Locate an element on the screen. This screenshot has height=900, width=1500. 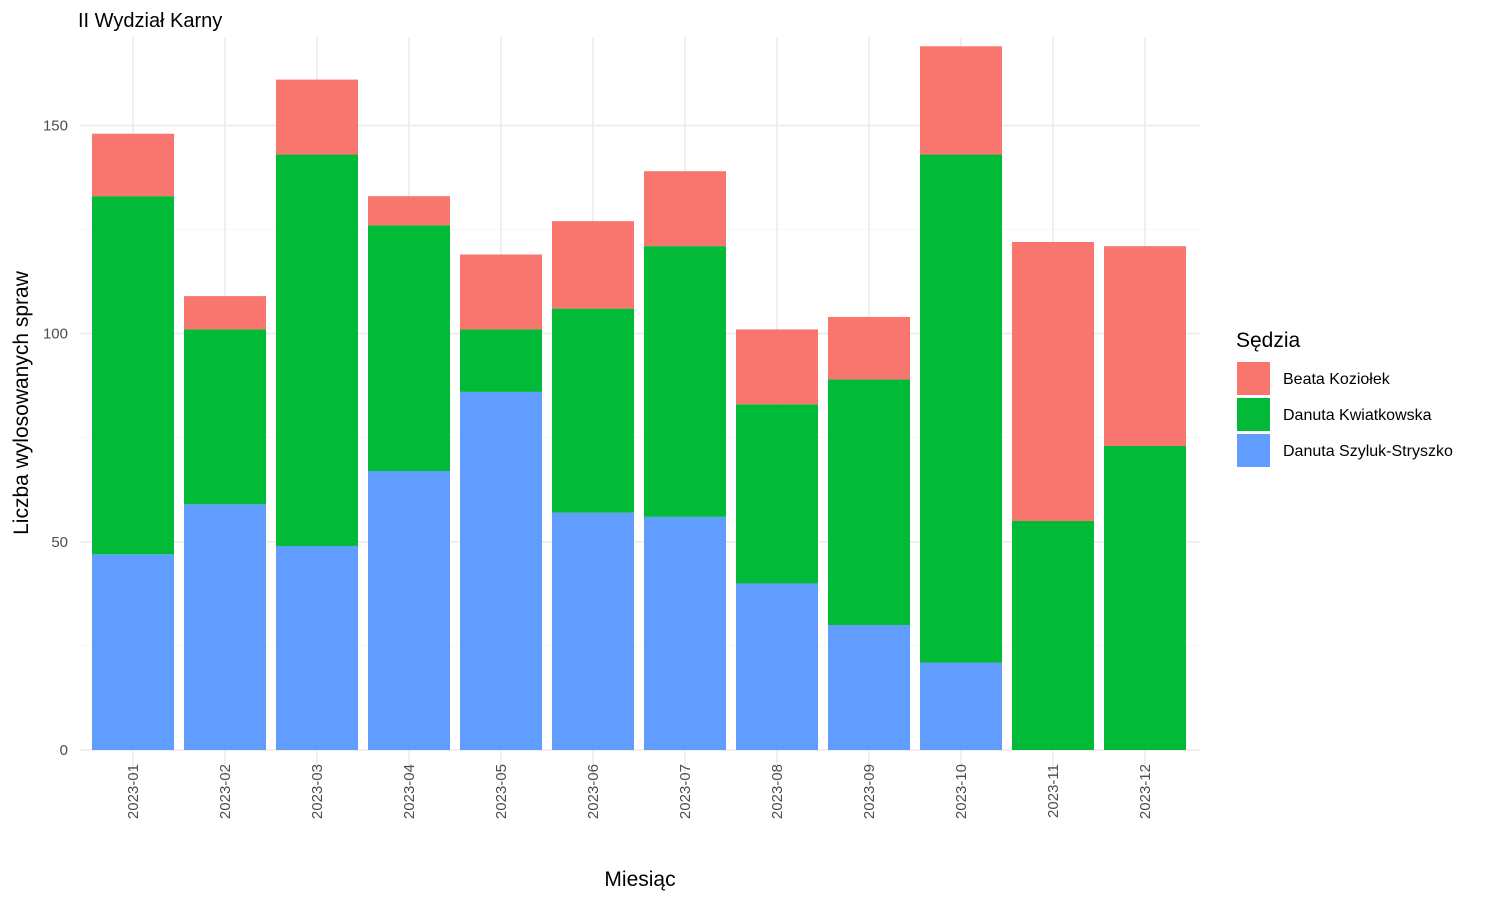
legend-label: Danuta Kwiatkowska is located at coordinates (1357, 415).